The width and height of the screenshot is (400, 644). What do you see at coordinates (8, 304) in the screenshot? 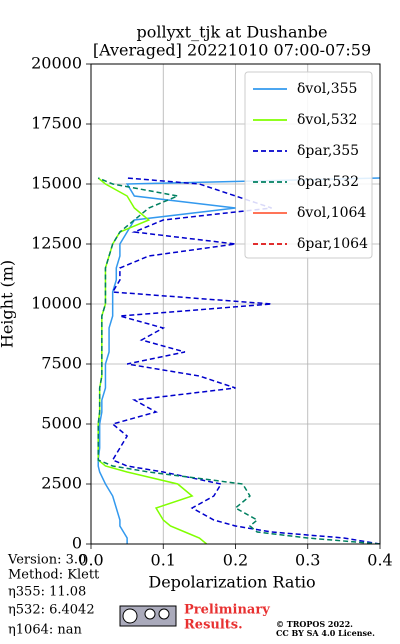
I see `y-axis-label: Height (m)` at bounding box center [8, 304].